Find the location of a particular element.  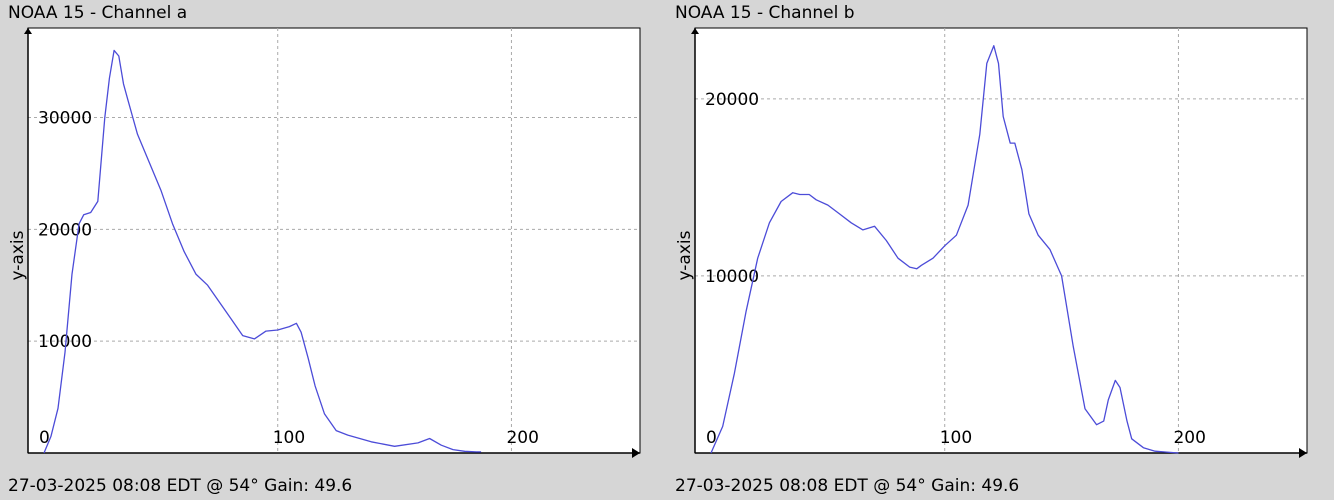

y-tick-label: 30000 is located at coordinates (65, 118).